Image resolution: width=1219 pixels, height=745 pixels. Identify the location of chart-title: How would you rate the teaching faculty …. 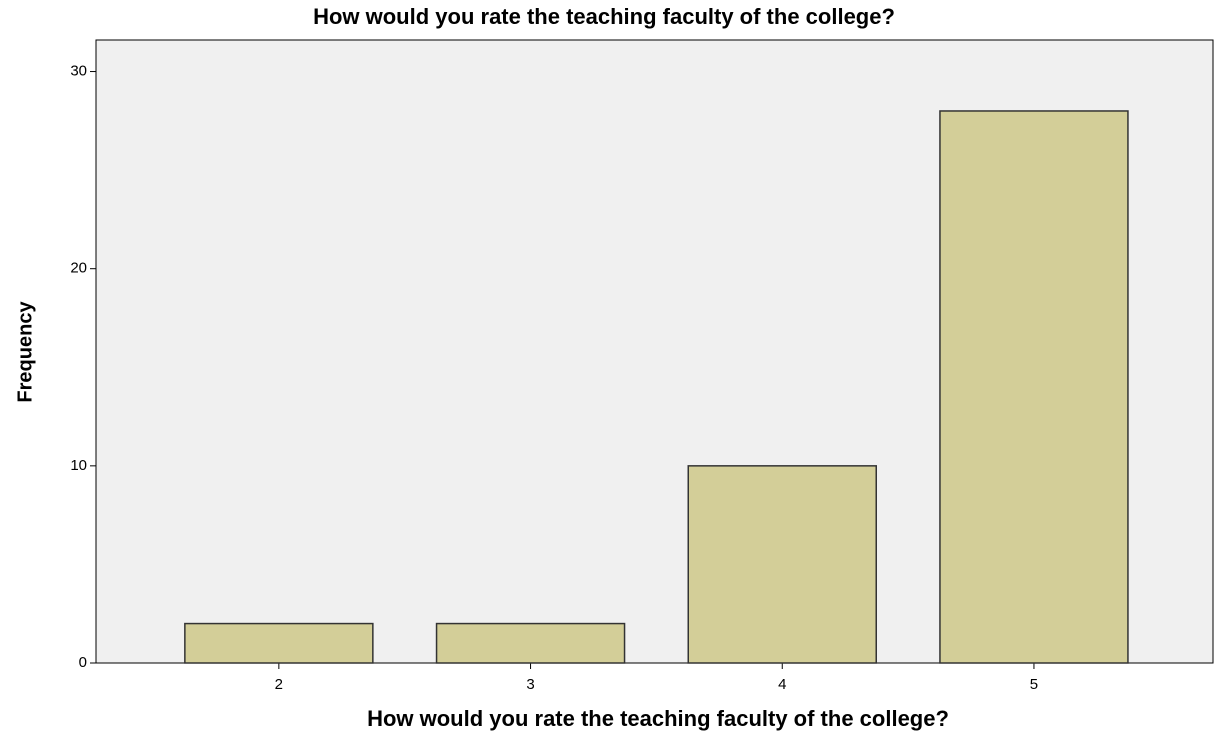
(604, 16).